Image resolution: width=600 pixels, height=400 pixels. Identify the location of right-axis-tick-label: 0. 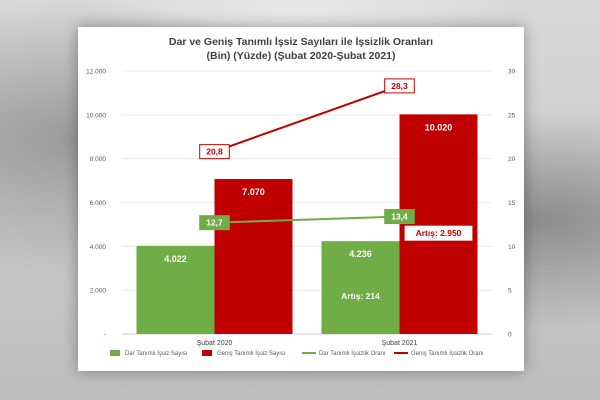
(510, 335).